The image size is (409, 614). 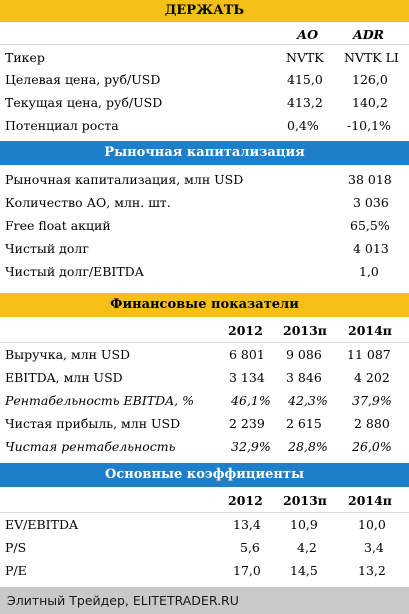 What do you see at coordinates (204, 501) in the screenshot?
I see `ratios-years: 2012 2013п 2014п` at bounding box center [204, 501].